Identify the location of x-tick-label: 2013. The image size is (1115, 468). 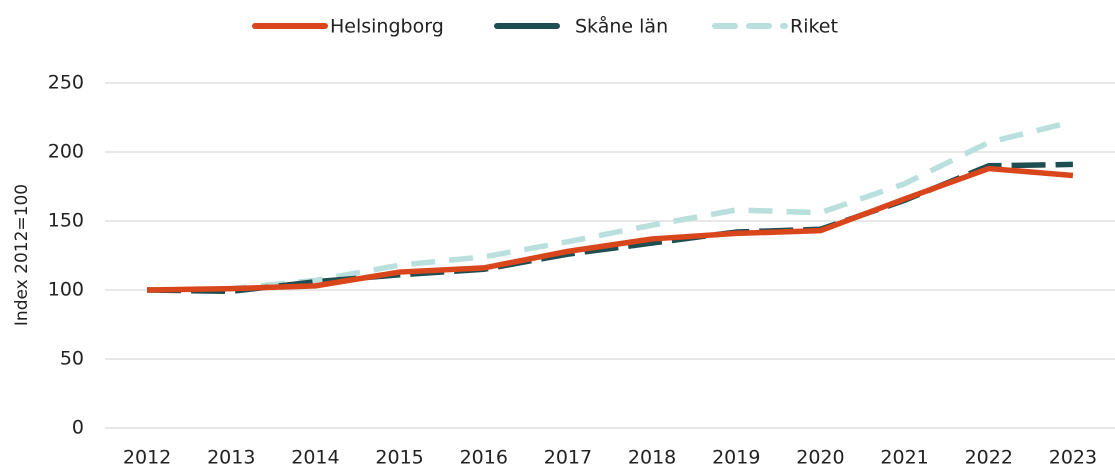
(231, 457).